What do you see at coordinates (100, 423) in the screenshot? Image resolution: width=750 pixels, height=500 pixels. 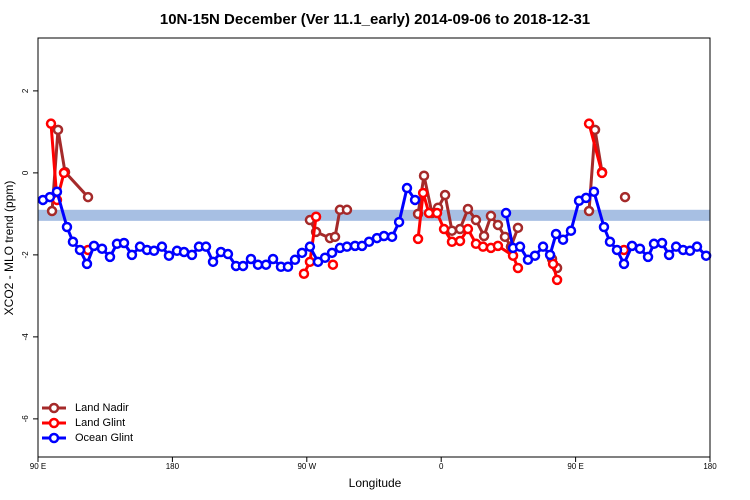 I see `legend-label: Land Glint` at bounding box center [100, 423].